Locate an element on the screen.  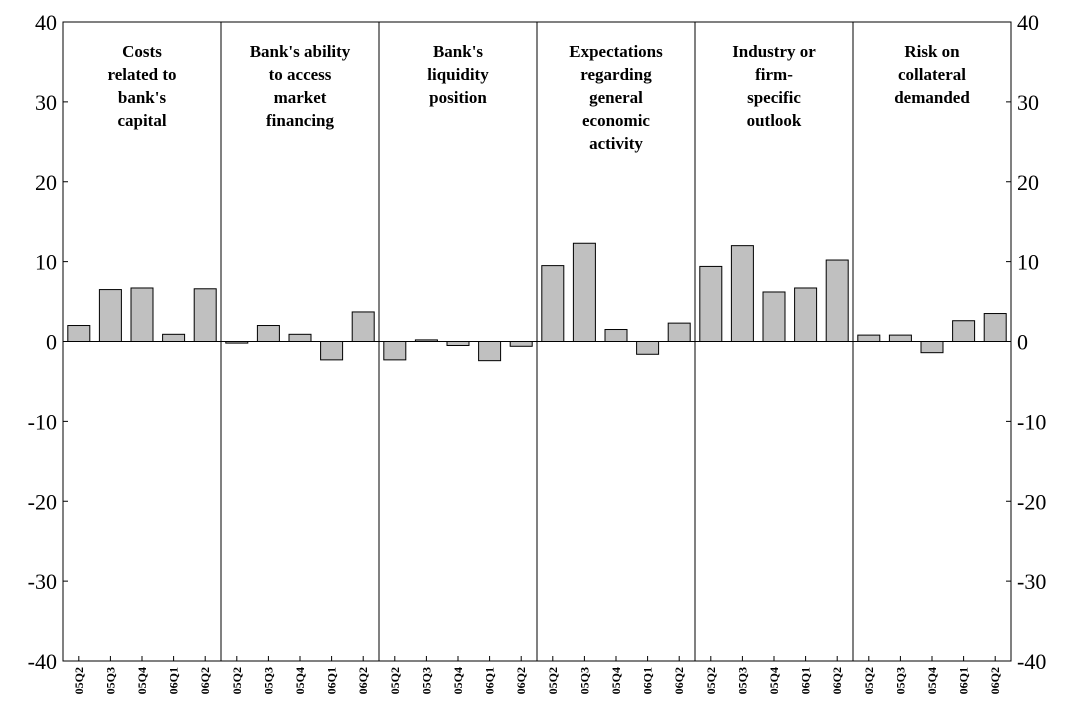
panel-title-line: Bank's is located at coordinates (458, 51).